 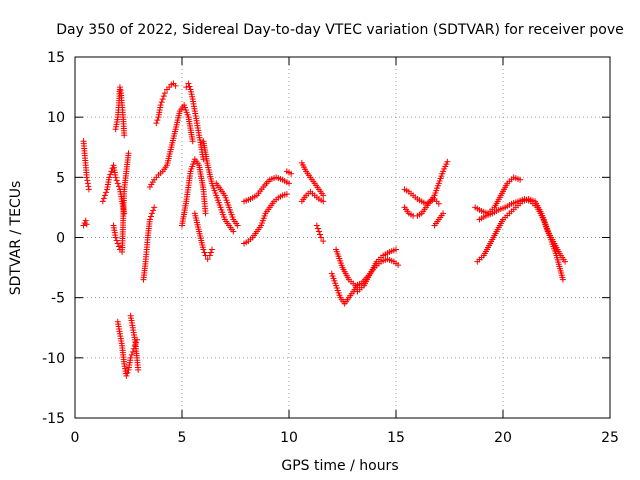 What do you see at coordinates (610, 438) in the screenshot?
I see `x-tick-label: 25` at bounding box center [610, 438].